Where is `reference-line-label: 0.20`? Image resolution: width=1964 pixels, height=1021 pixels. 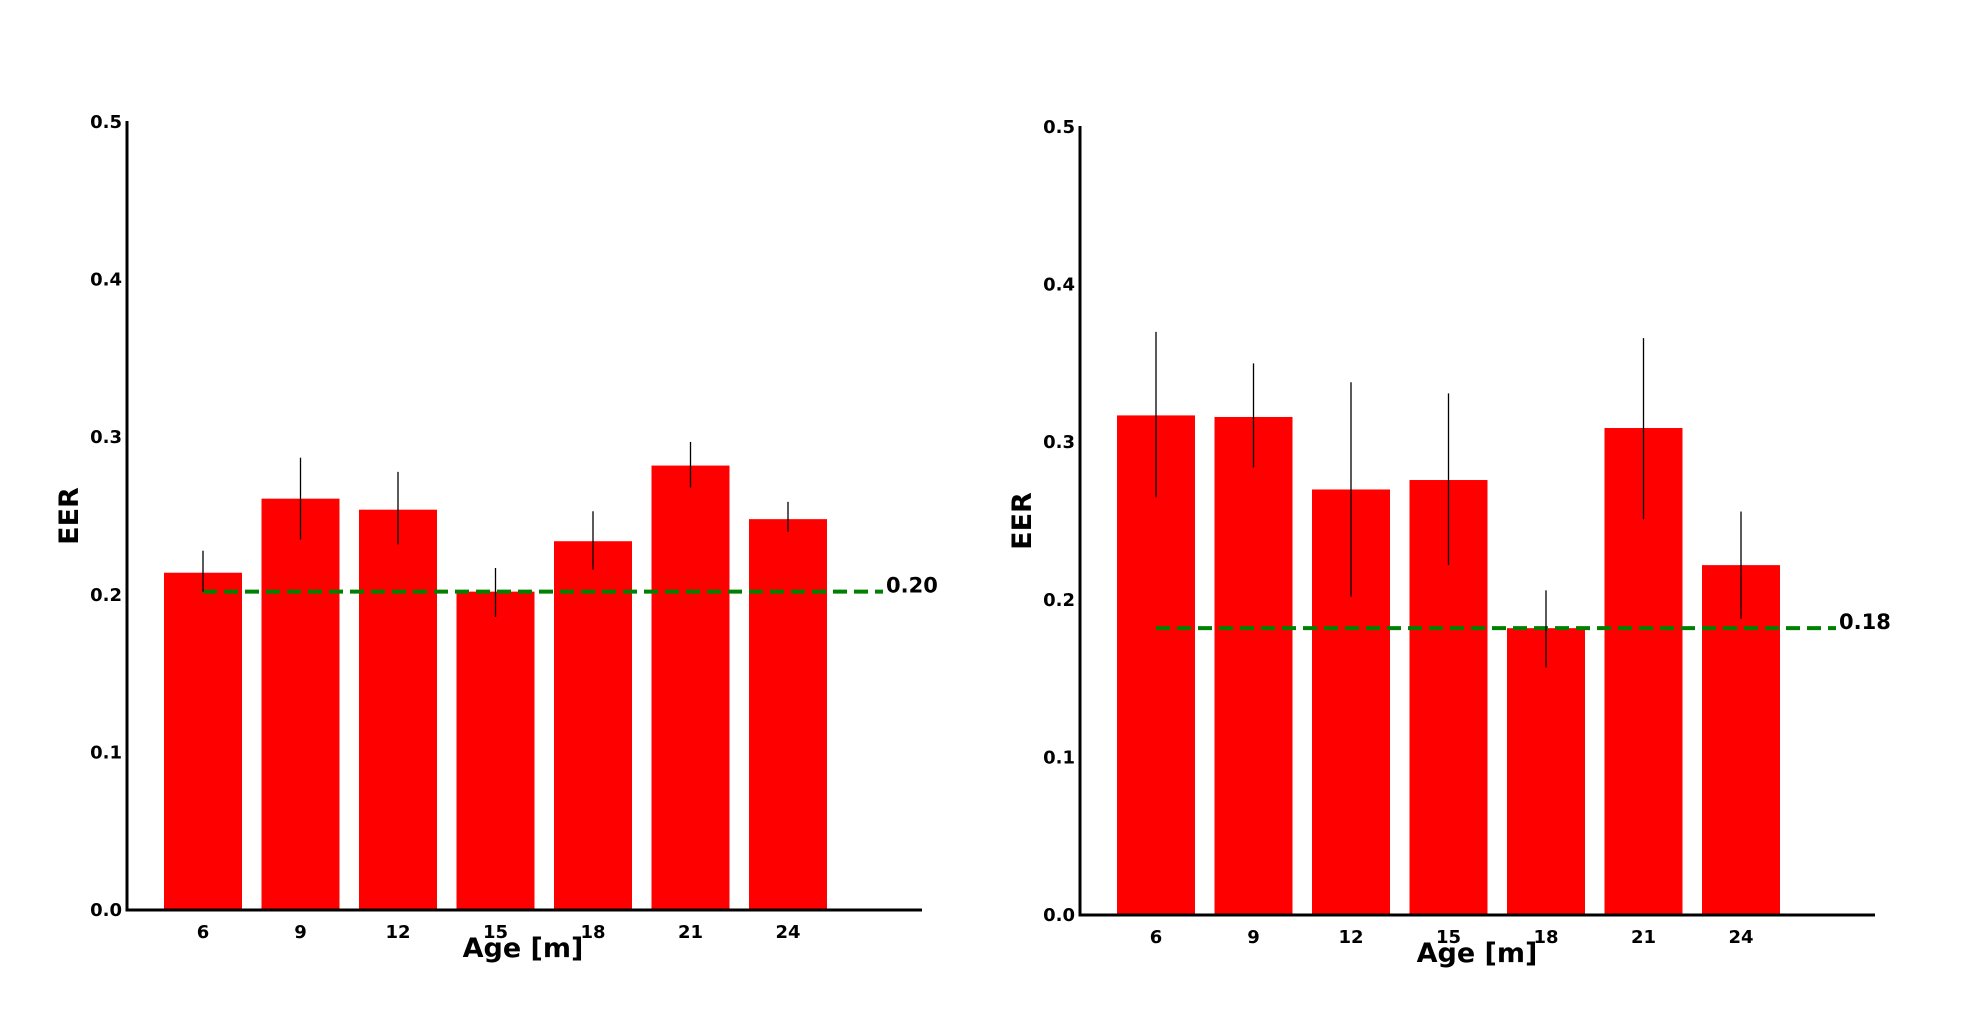 reference-line-label: 0.20 is located at coordinates (912, 586).